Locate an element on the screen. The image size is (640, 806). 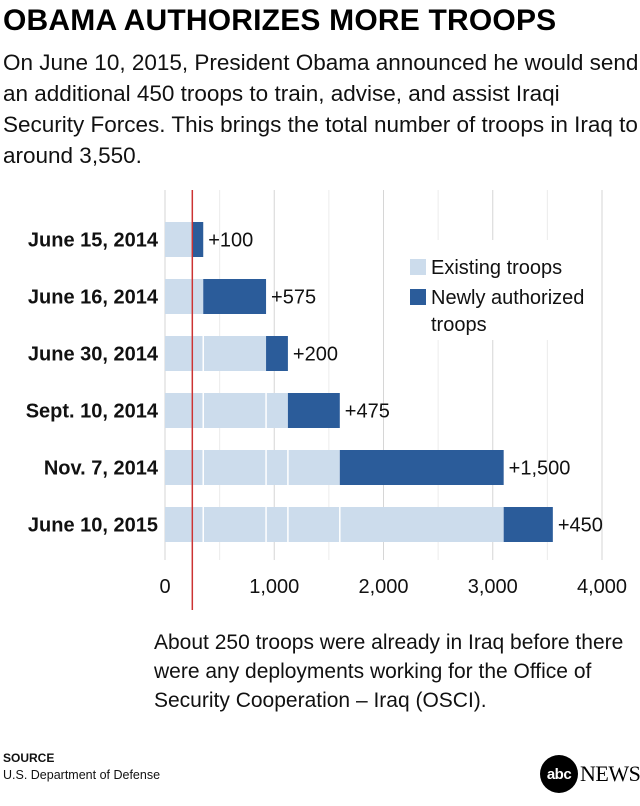
logo-news-word: NEWS is located at coordinates (610, 773).